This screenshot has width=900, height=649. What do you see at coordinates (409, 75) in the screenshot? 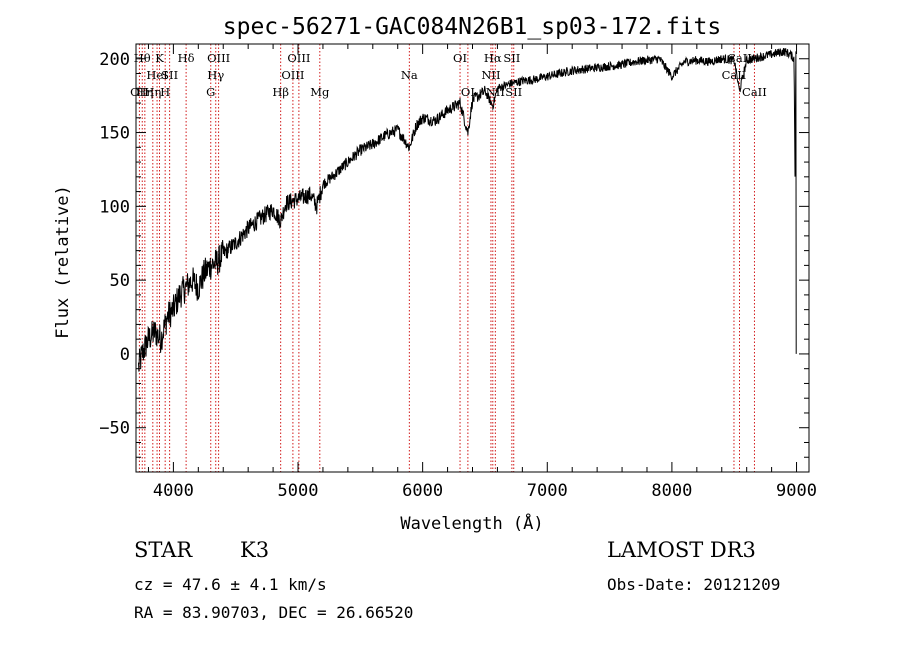
I see `line-label-Na: Na` at bounding box center [409, 75].